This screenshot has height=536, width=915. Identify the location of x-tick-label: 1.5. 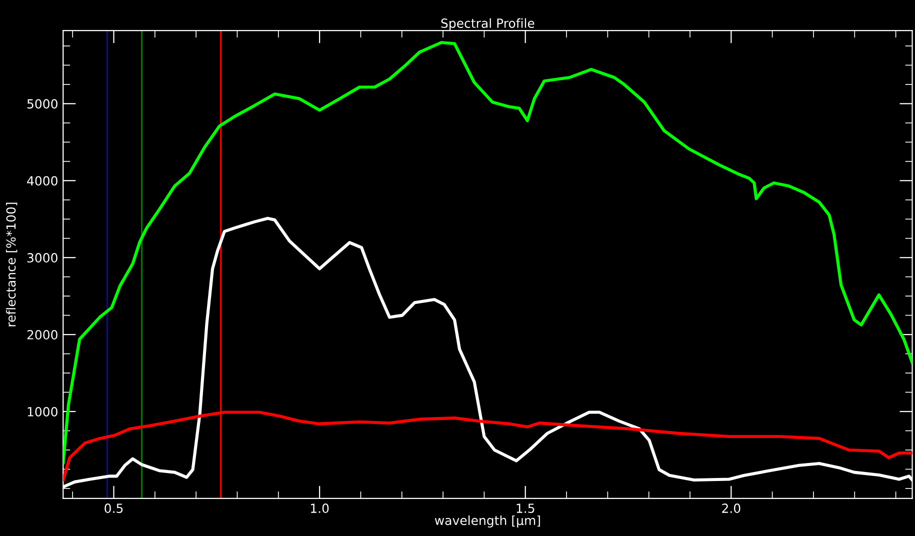
(525, 509).